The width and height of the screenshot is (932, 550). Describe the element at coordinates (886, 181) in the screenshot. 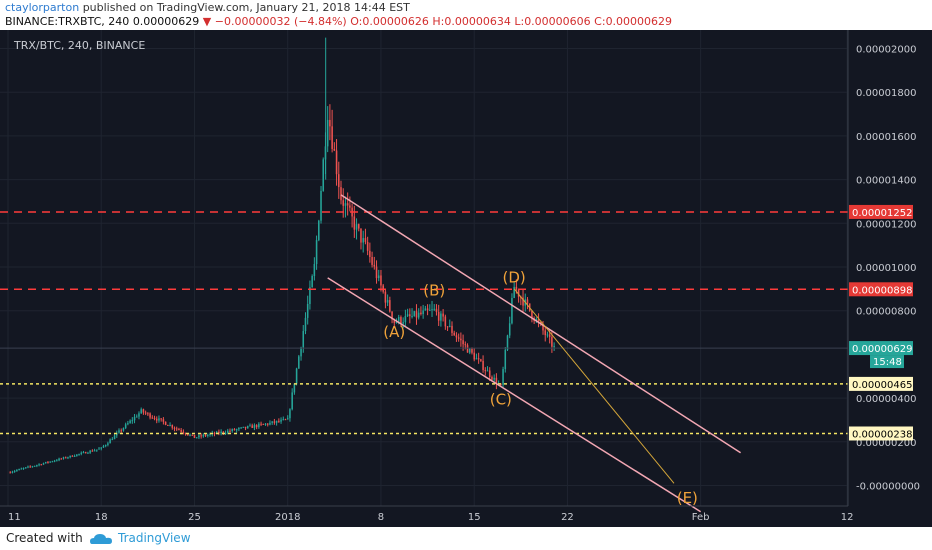

I see `y-tick-label: 0.00001400` at that location.